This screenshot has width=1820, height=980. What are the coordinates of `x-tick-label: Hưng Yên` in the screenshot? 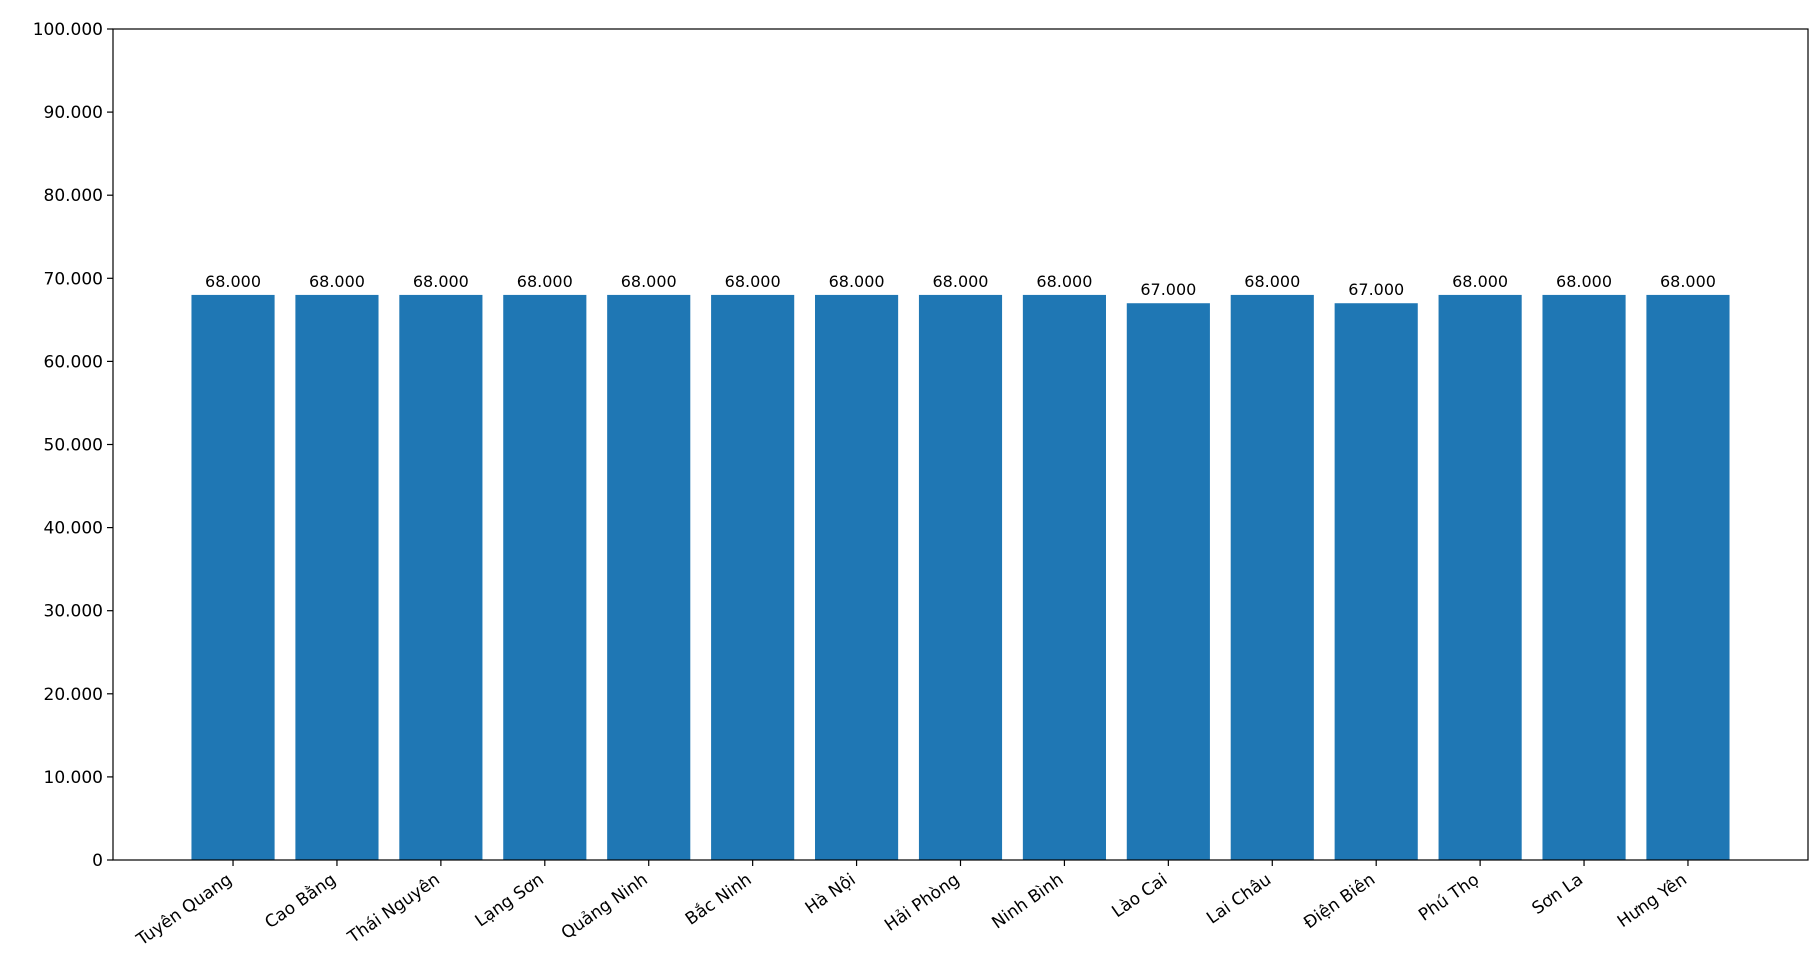 It's located at (1652, 901).